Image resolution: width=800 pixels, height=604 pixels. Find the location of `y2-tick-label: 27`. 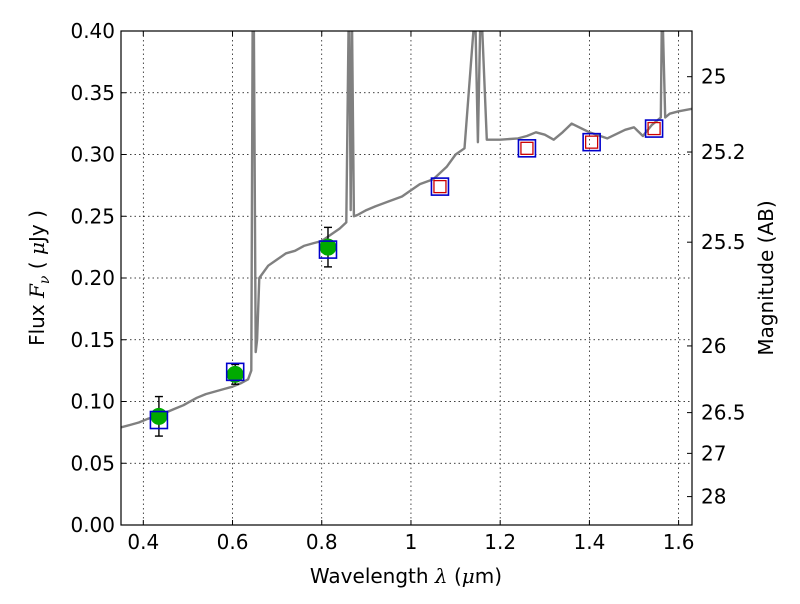

y2-tick-label: 27 is located at coordinates (713, 453).